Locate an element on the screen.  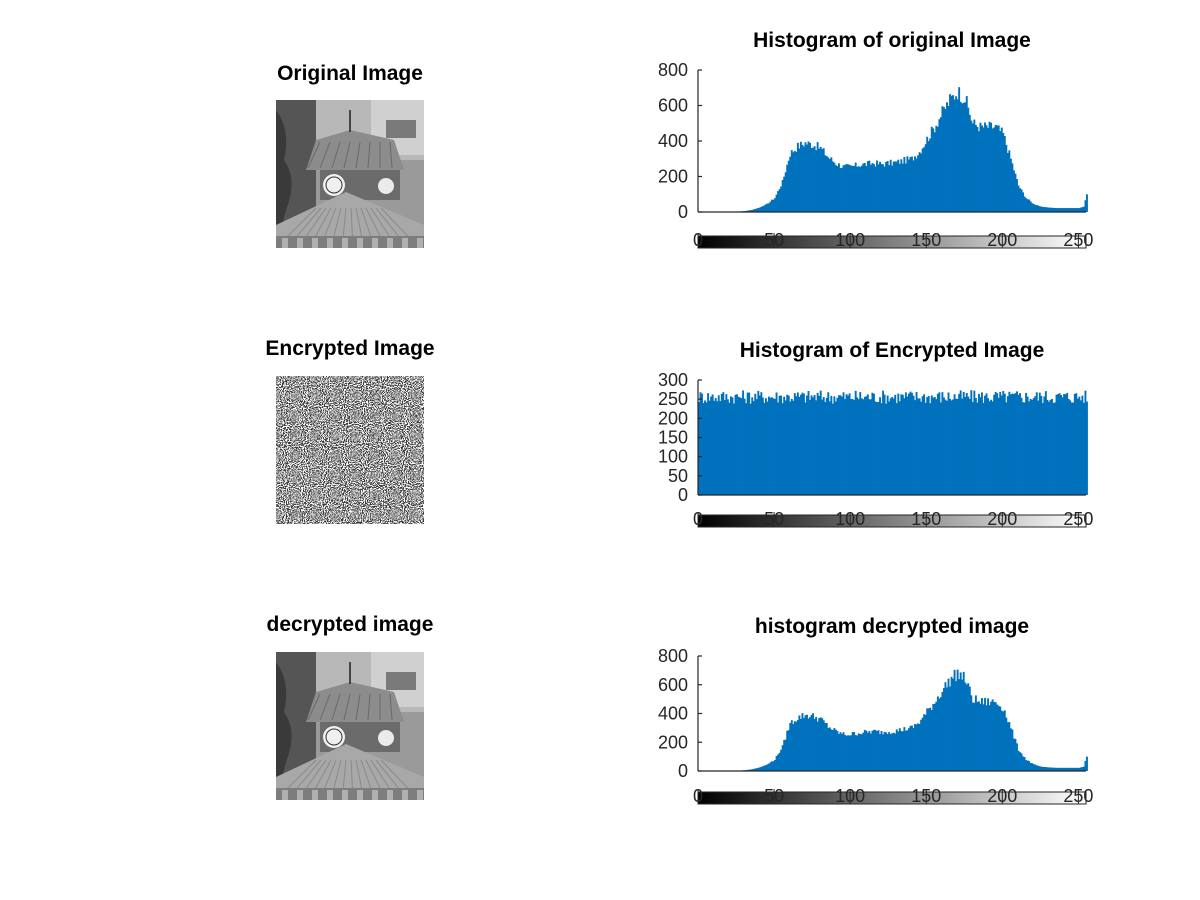
gray-colorbar is located at coordinates (892, 521).